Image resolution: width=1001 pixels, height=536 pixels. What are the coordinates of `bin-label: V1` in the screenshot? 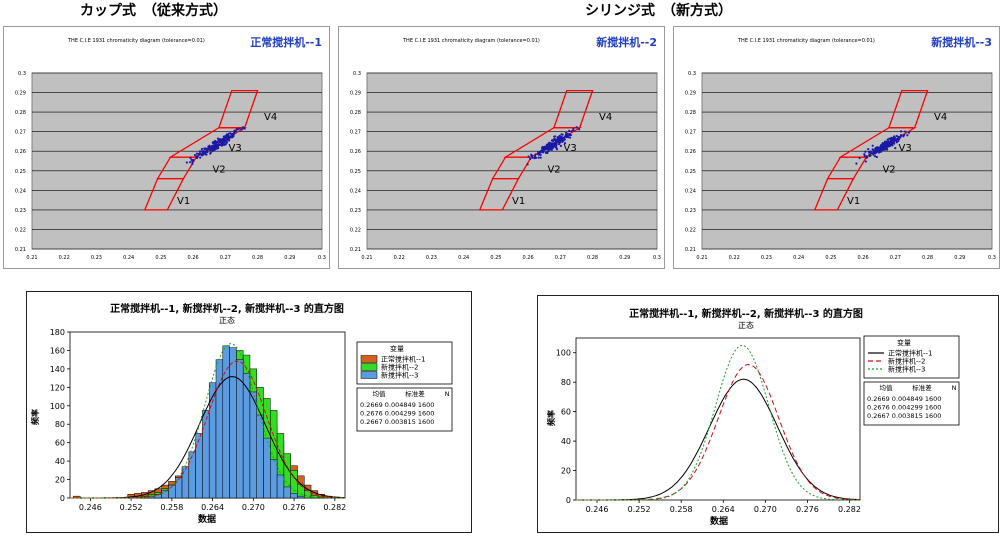 It's located at (183, 201).